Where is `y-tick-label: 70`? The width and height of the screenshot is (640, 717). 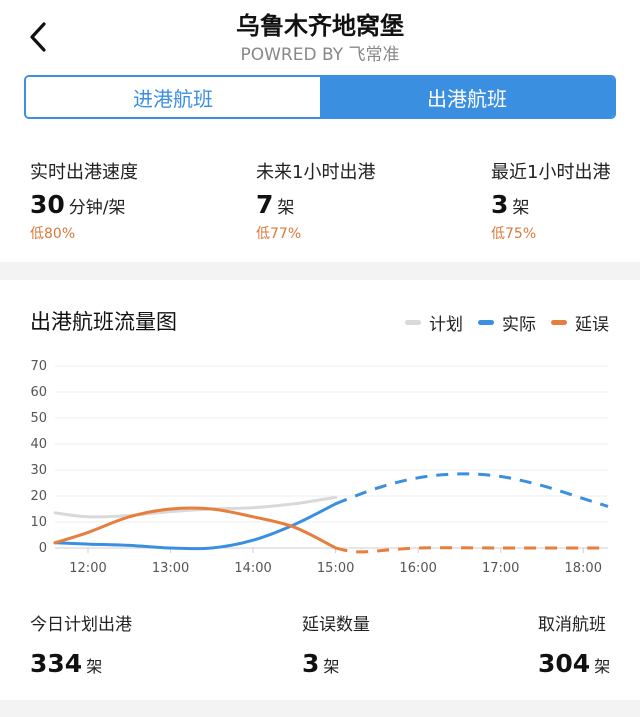 y-tick-label: 70 is located at coordinates (38, 366).